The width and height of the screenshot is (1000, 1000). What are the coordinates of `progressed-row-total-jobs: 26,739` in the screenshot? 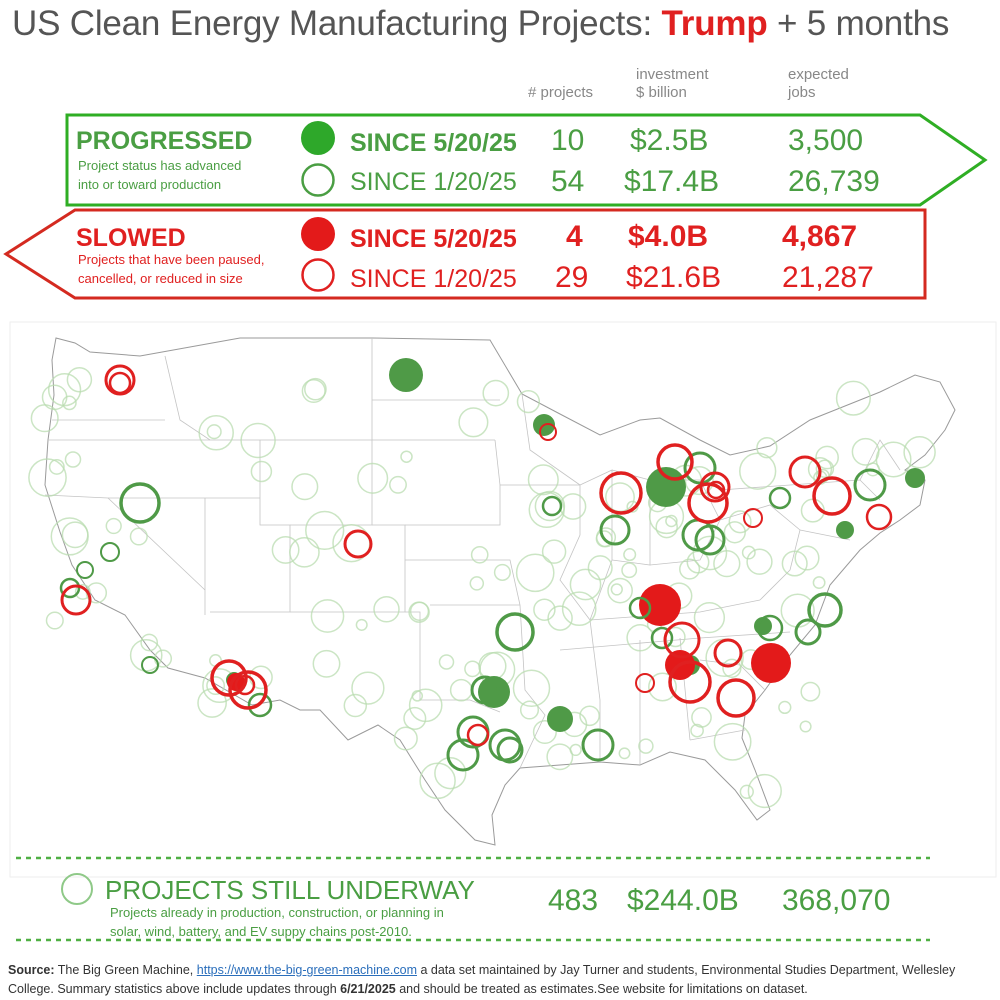 It's located at (834, 181).